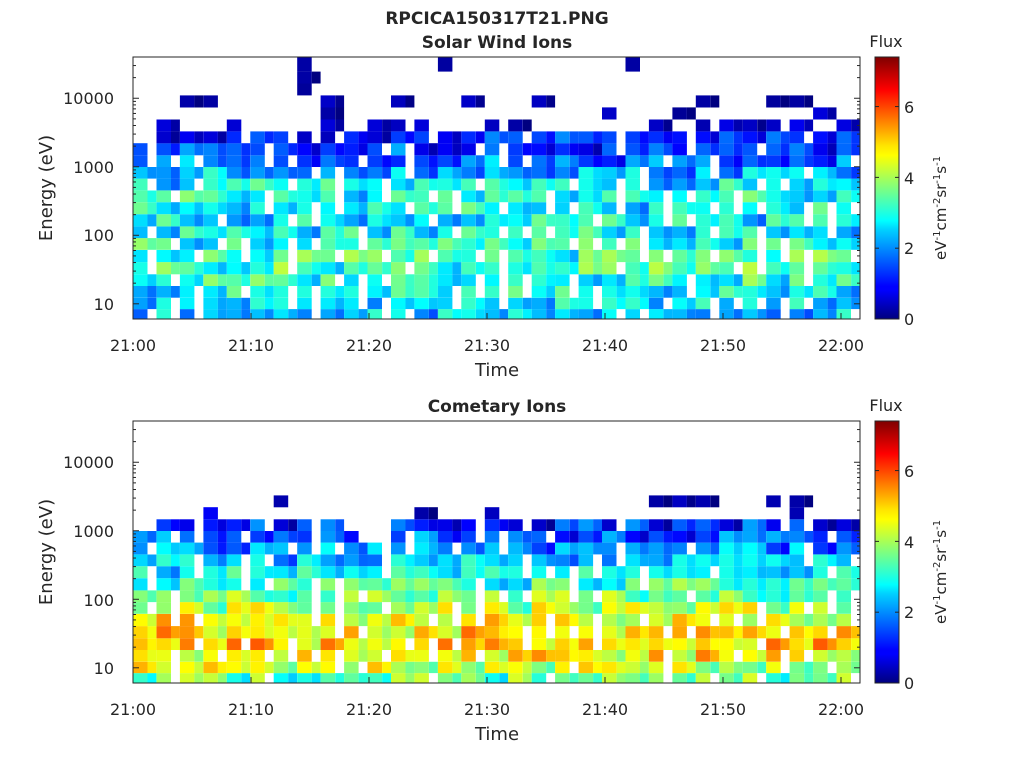  Describe the element at coordinates (487, 709) in the screenshot. I see `x-tick-label: 21:30` at that location.